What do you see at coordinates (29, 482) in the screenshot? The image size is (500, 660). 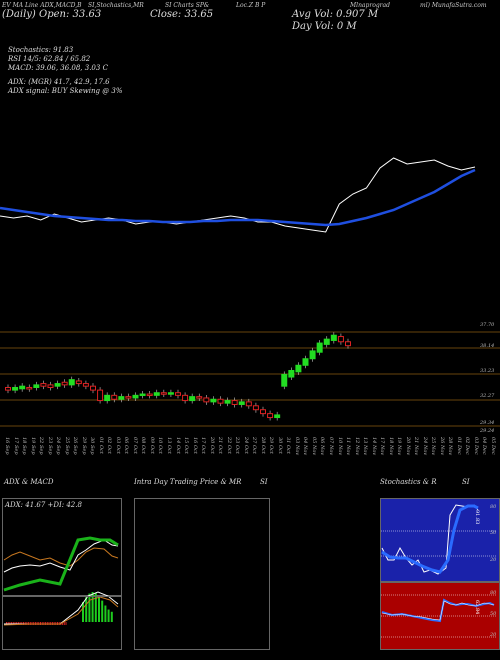 I see `adx-macd-title: ADX & MACD` at bounding box center [29, 482].